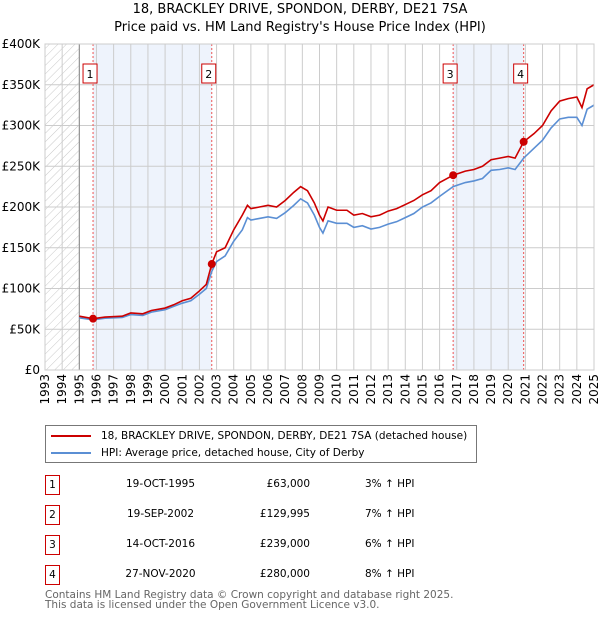 The height and width of the screenshot is (620, 600). I want to click on y-tick-label: £0, so click(32, 370).